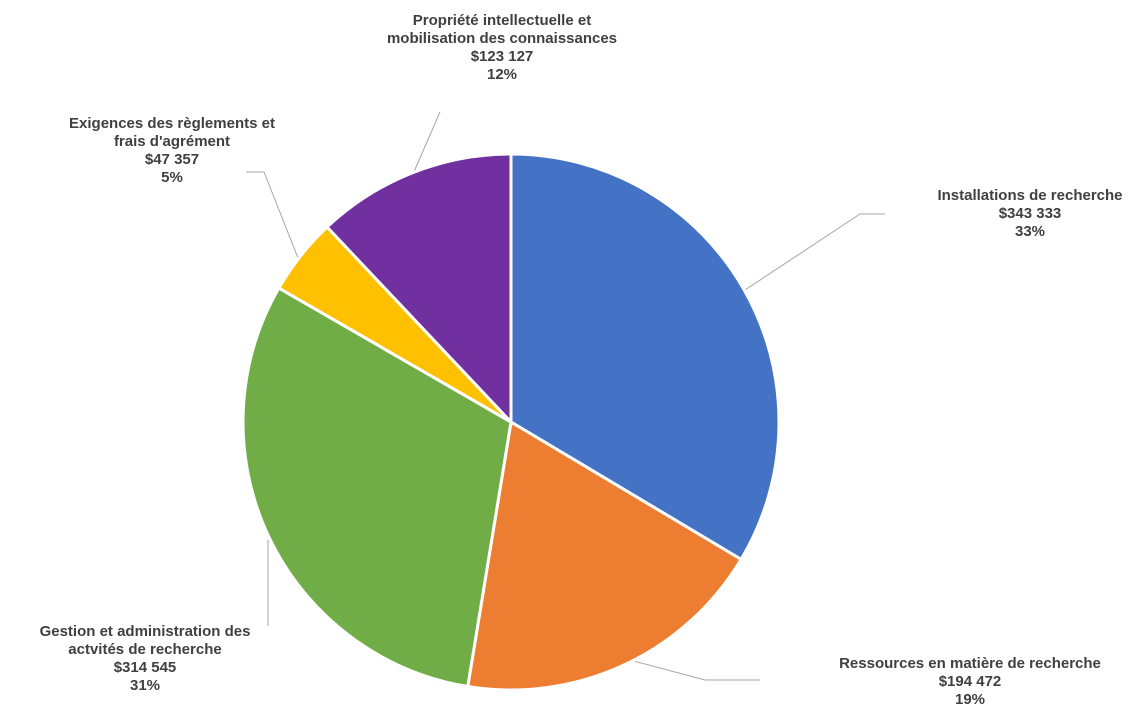  Describe the element at coordinates (1030, 231) in the screenshot. I see `percent-label: 33%` at that location.